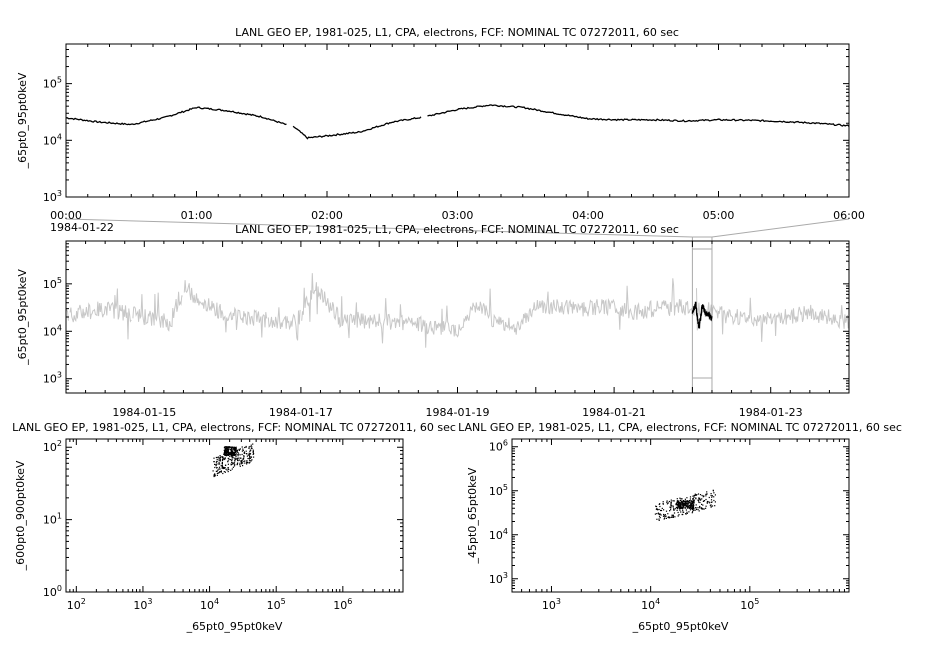 Image resolution: width=926 pixels, height=647 pixels. Describe the element at coordinates (276, 604) in the screenshot. I see `x-tick-label: 10⁵` at that location.